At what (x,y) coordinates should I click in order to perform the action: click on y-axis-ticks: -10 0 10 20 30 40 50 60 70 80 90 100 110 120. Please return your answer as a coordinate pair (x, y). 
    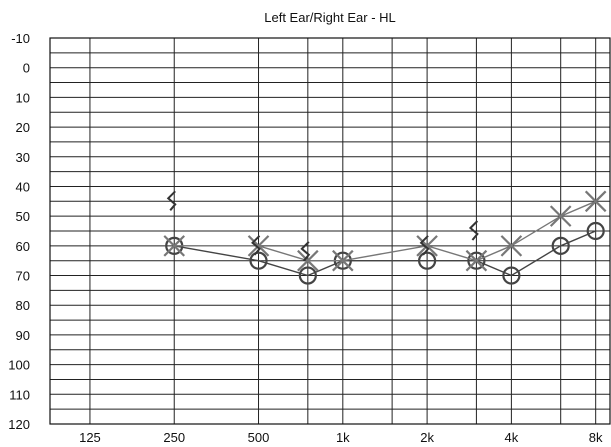
    Looking at the image, I should click on (19, 231).